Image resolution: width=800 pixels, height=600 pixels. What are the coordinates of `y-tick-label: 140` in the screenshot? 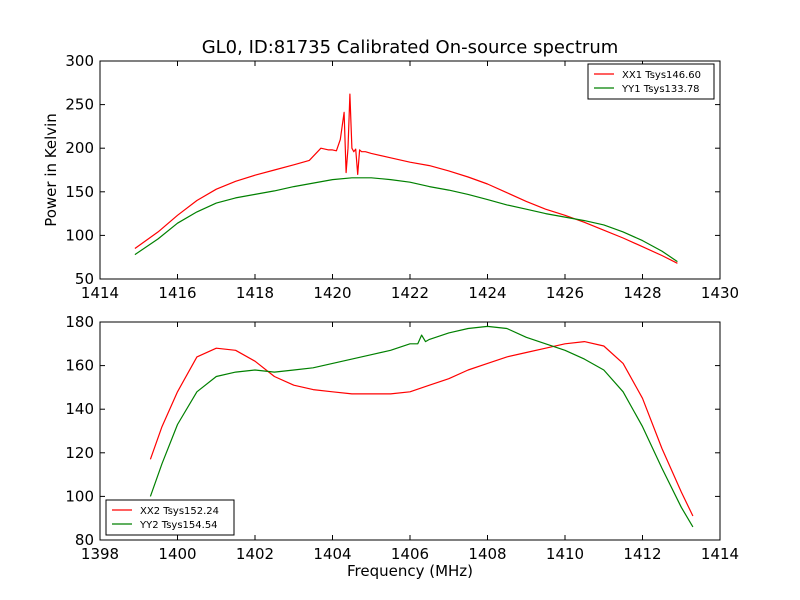 It's located at (79, 409).